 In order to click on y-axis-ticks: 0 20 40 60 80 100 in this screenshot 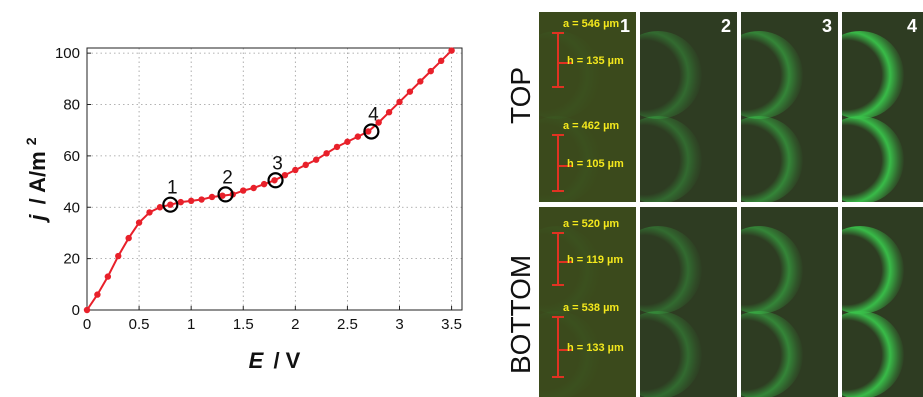, I will do `click(73, 182)`.